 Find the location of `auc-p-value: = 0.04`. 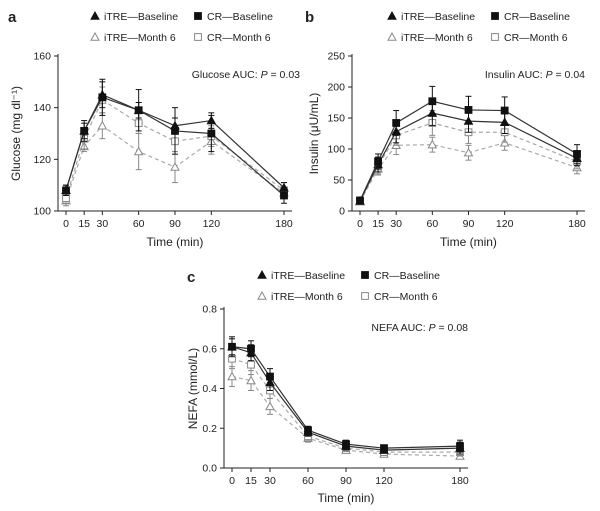

auc-p-value: = 0.04 is located at coordinates (569, 75).